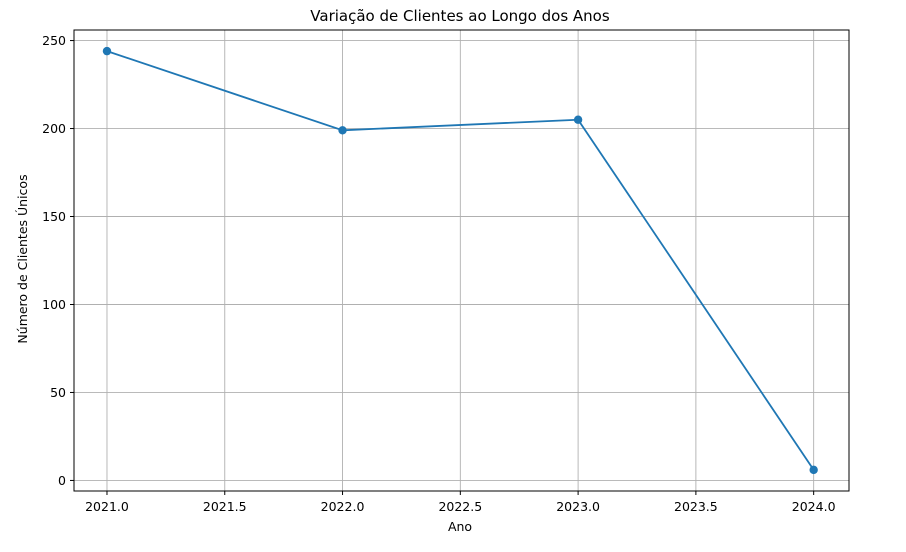 Image resolution: width=906 pixels, height=552 pixels. I want to click on x-axis-label: Ano, so click(460, 526).